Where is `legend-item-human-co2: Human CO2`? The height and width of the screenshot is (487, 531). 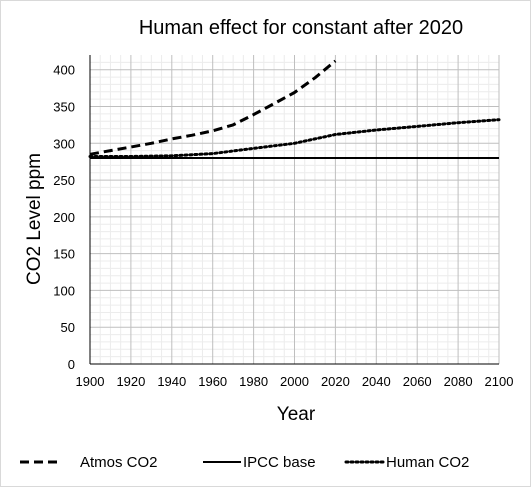
legend-item-human-co2: Human CO2 is located at coordinates (406, 462).